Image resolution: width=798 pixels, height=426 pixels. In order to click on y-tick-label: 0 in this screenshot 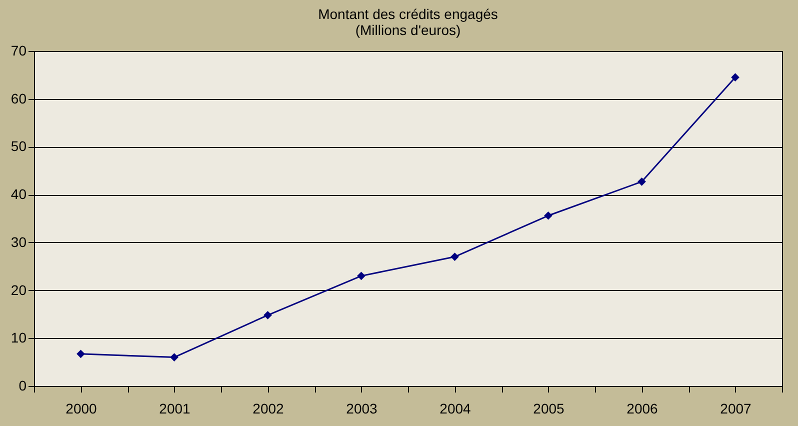, I will do `click(22, 386)`.